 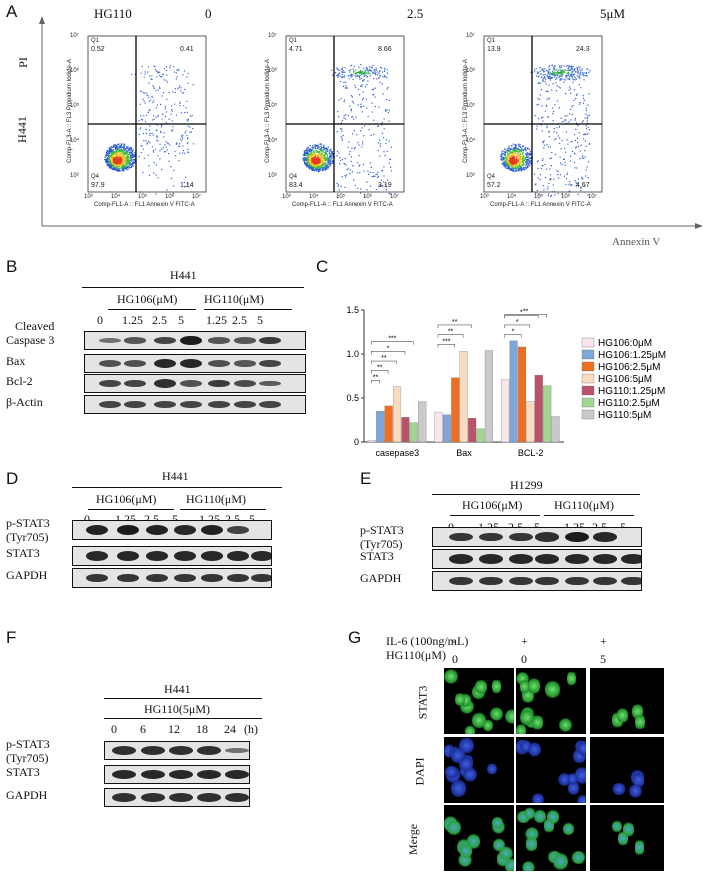 What do you see at coordinates (427, 641) in the screenshot?
I see `panel-g-il6-label: IL-6 (100ng/mL)` at bounding box center [427, 641].